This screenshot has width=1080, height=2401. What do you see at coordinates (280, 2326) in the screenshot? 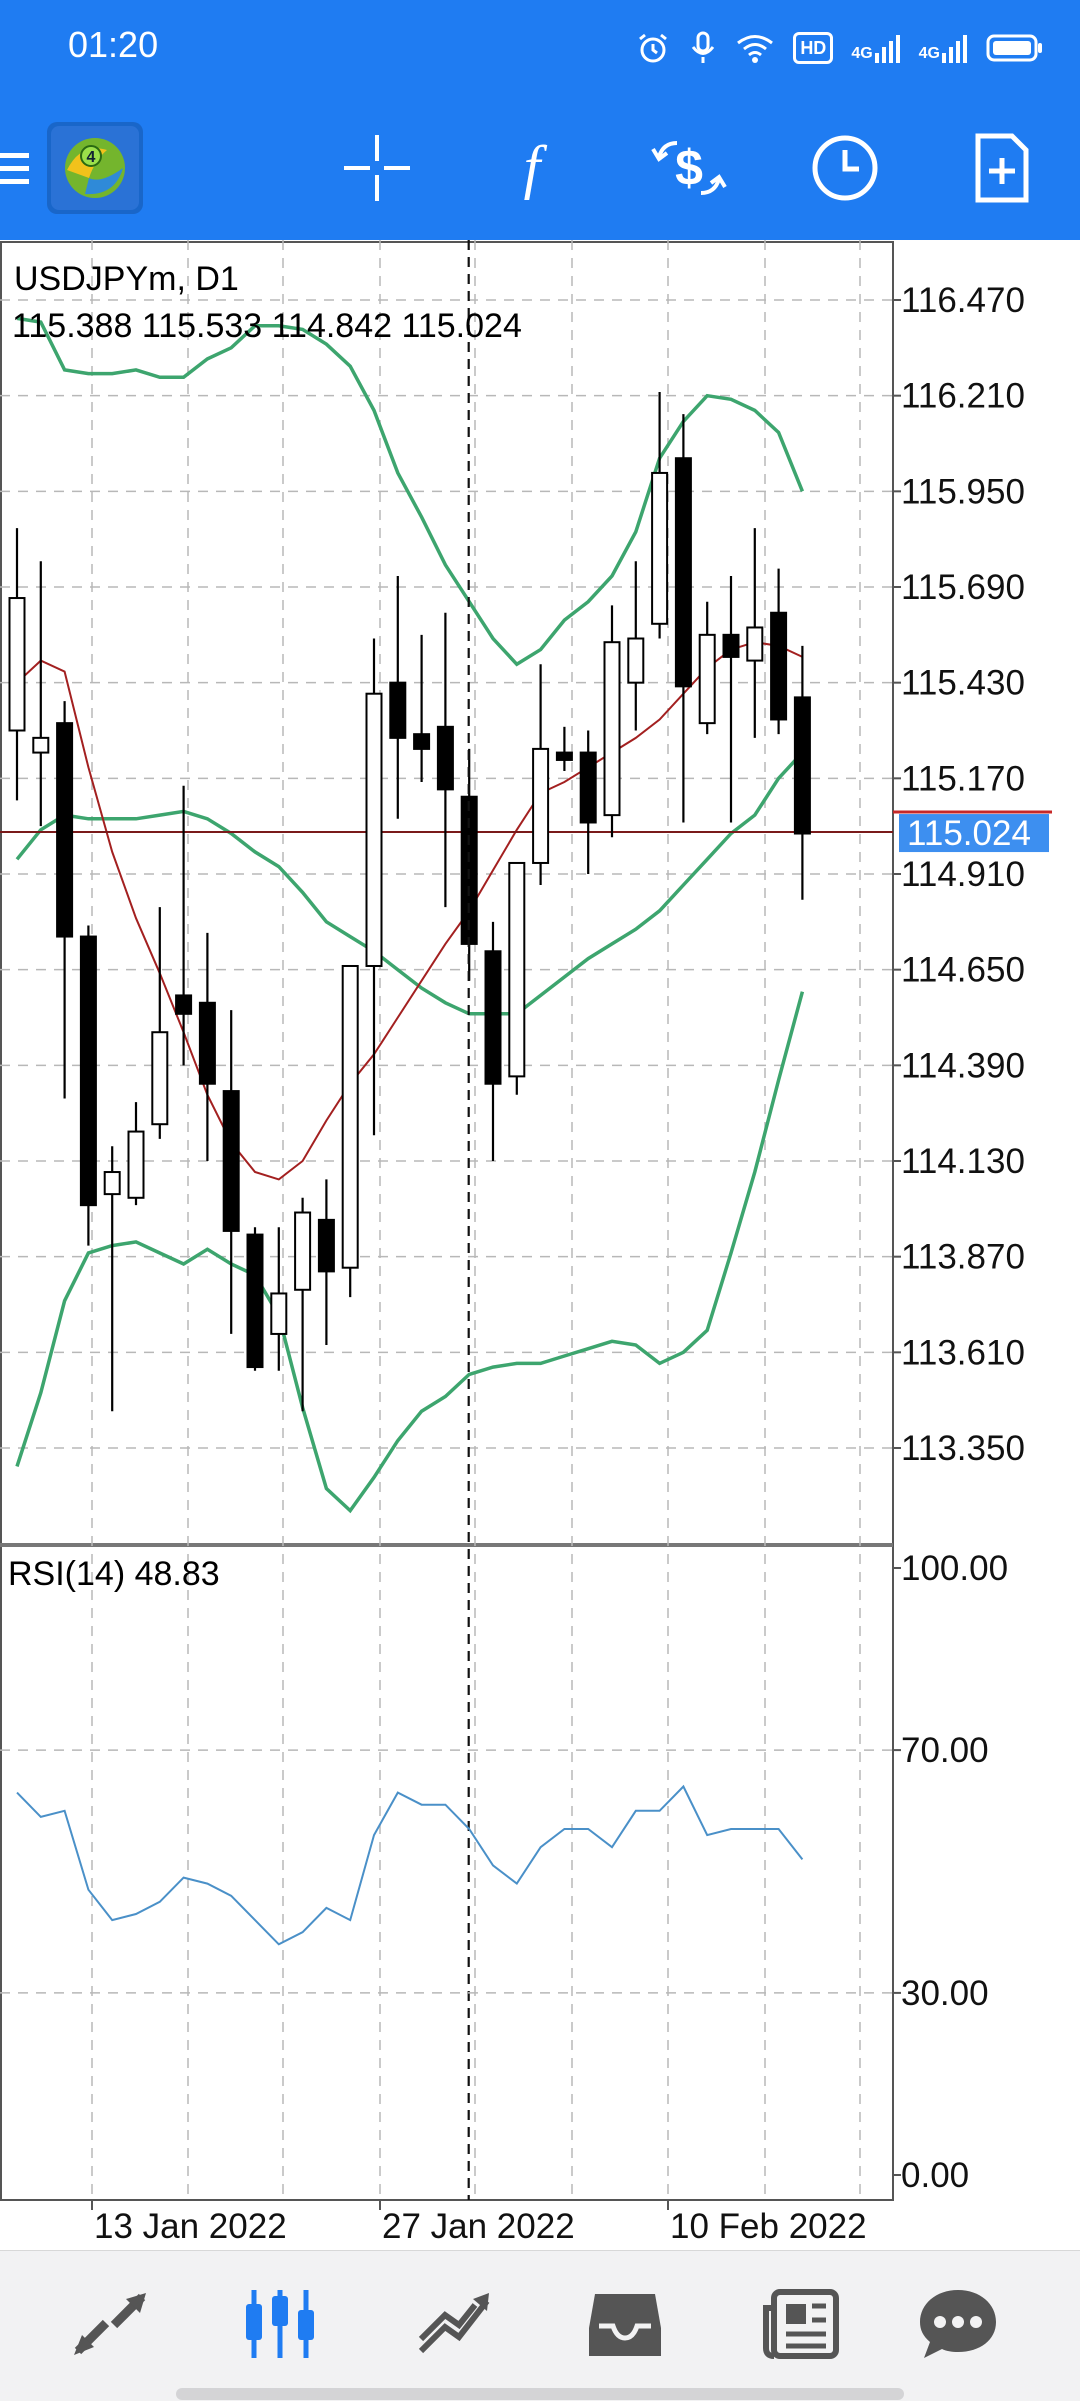
I see `nav-chart` at bounding box center [280, 2326].